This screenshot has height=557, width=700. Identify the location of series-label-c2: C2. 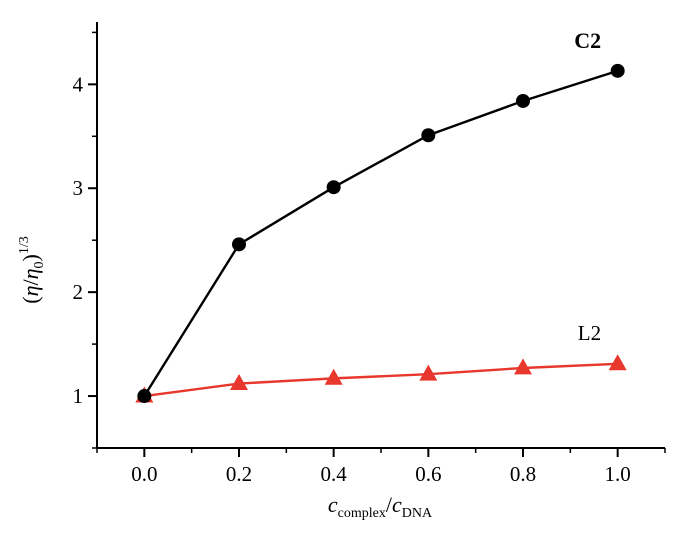
(587, 40).